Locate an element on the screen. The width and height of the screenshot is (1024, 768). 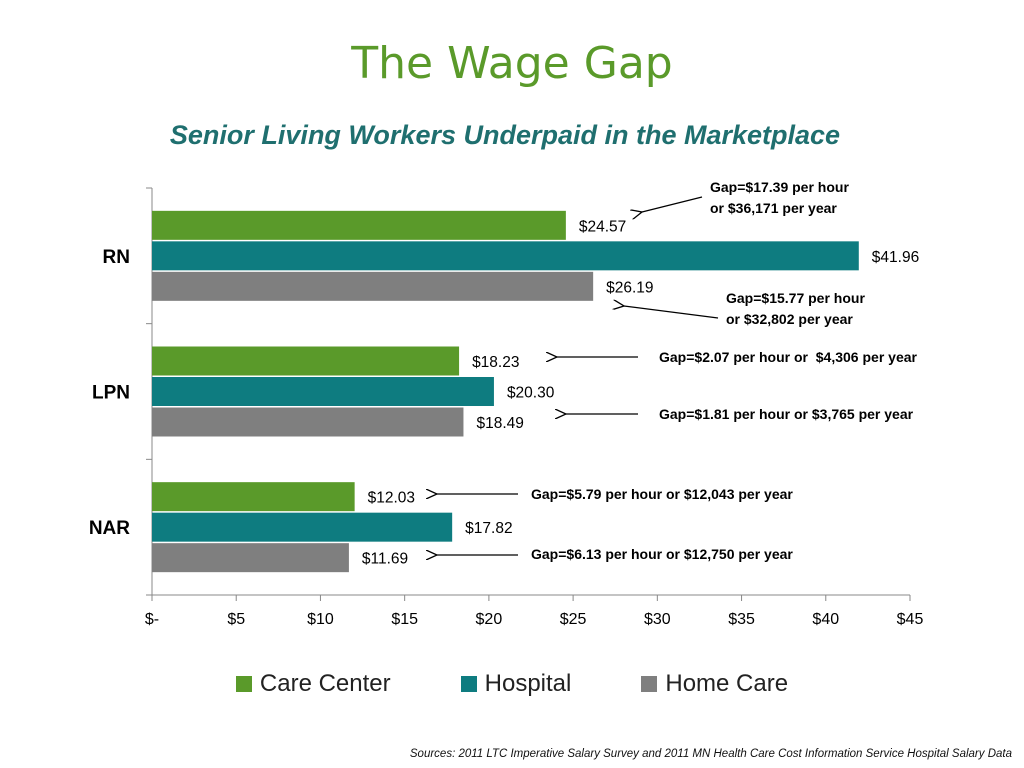
legend-label: Hospital is located at coordinates (528, 683).